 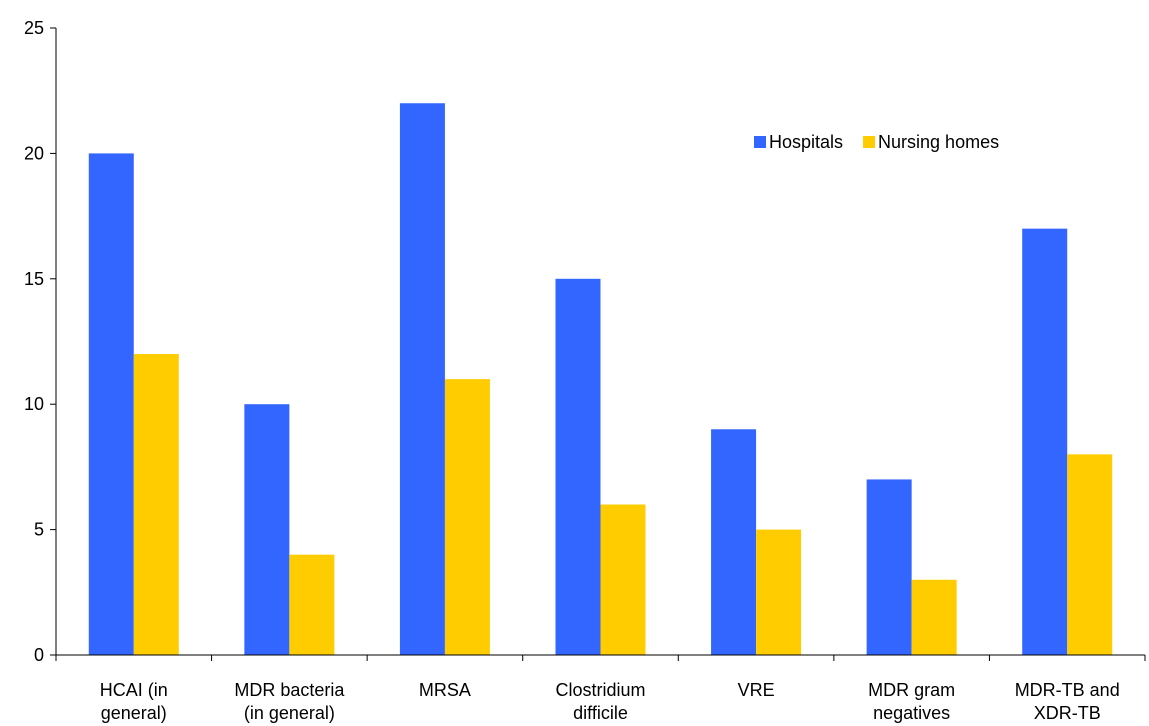 I want to click on category-label: Clostridium difficile, so click(x=600, y=701).